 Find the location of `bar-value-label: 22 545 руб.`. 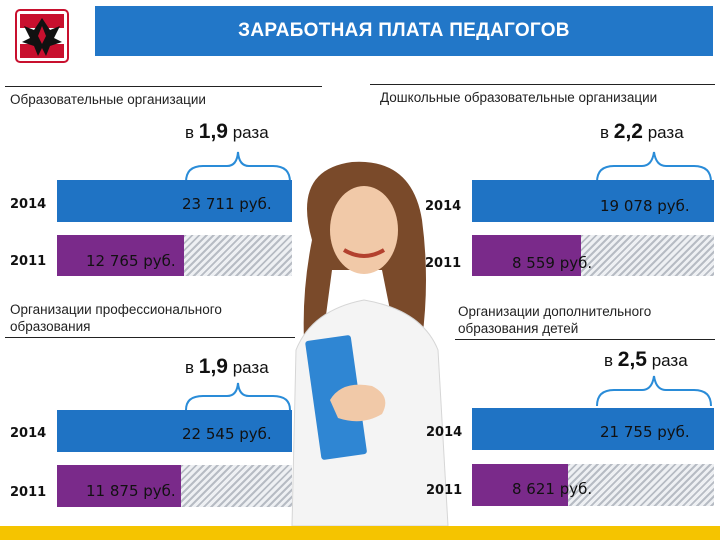

bar-value-label: 22 545 руб. is located at coordinates (227, 434).